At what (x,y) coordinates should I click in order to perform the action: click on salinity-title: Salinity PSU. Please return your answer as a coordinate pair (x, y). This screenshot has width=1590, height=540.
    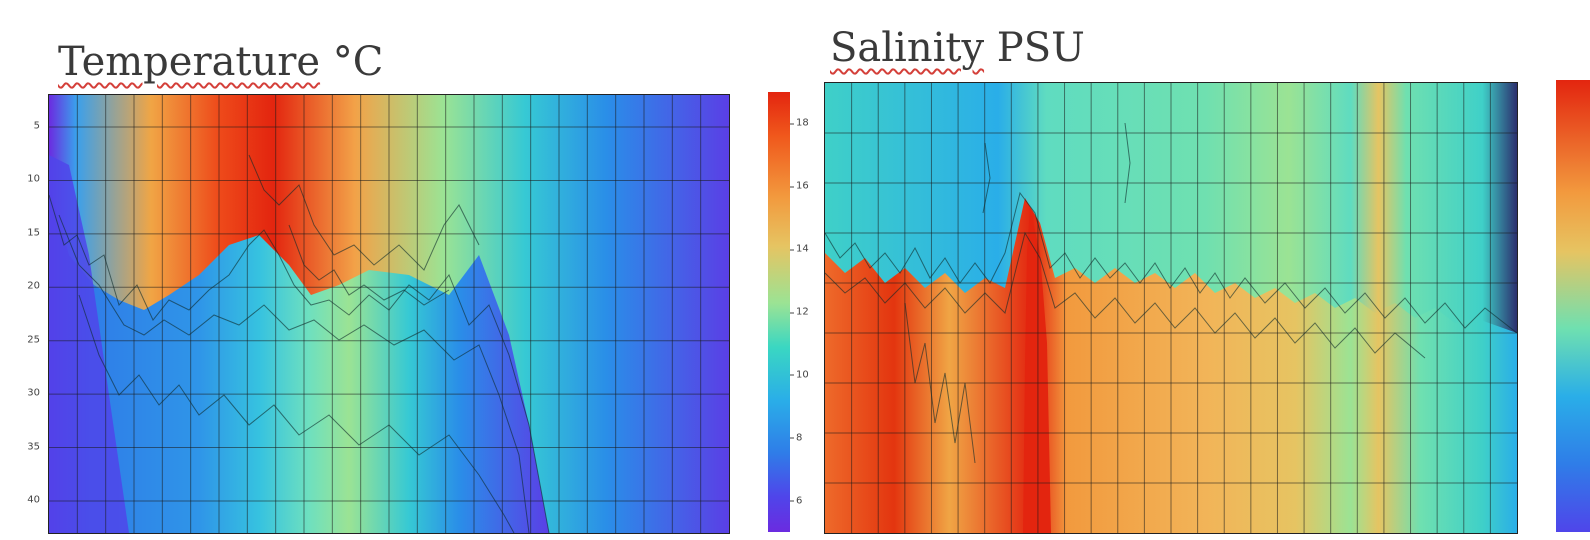
    Looking at the image, I should click on (957, 48).